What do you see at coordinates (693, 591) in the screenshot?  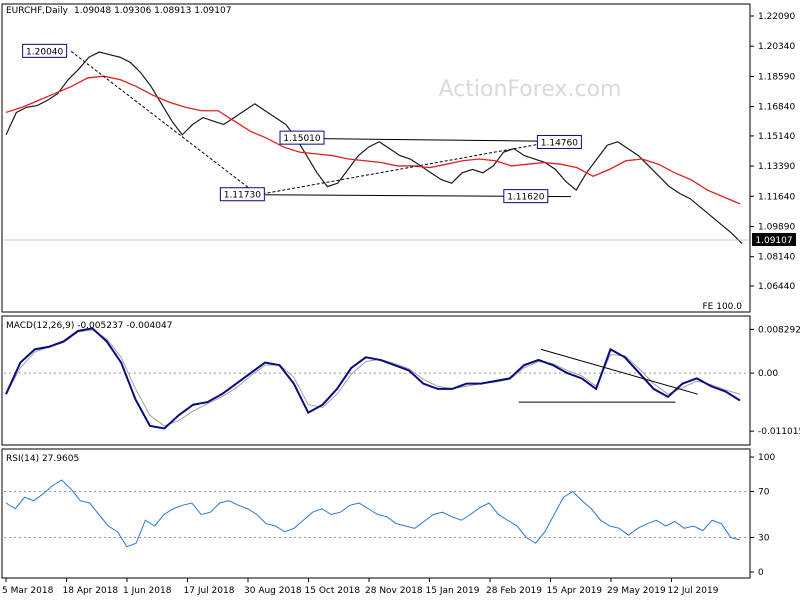 I see `date-tick-label: 12 Jul 2019` at bounding box center [693, 591].